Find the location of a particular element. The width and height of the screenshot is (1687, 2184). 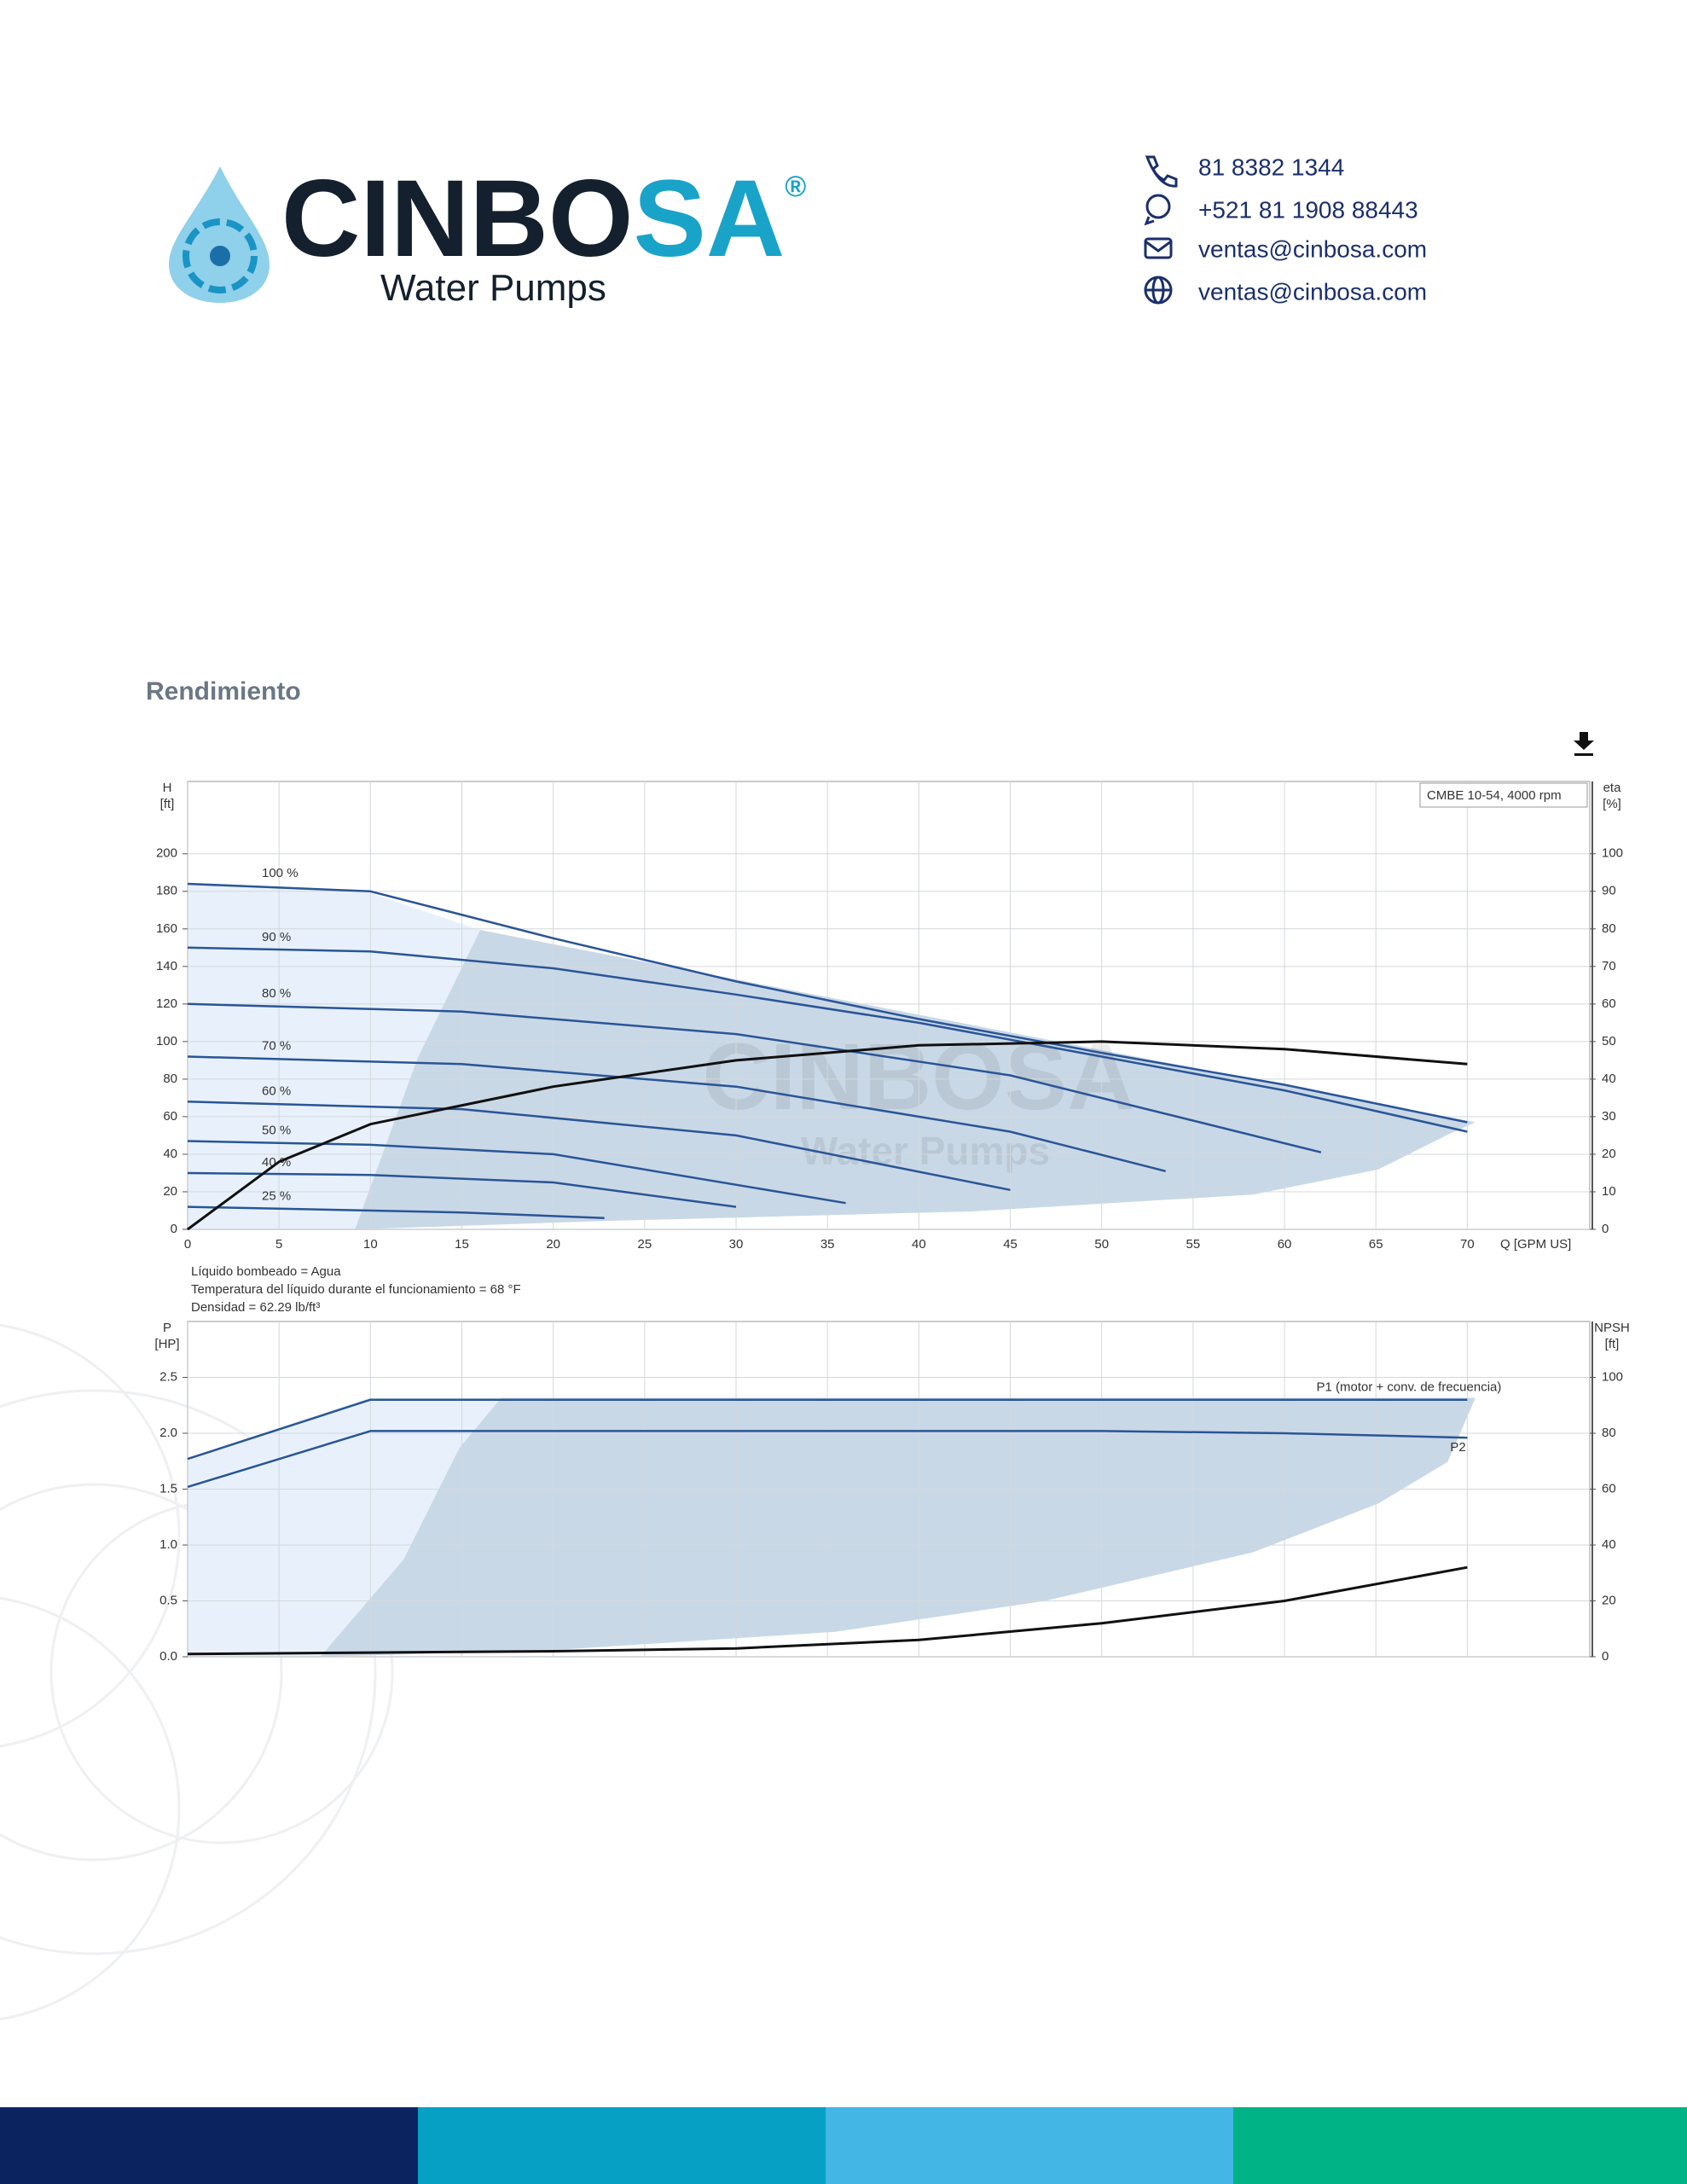

y2-axis-unit: [%] is located at coordinates (1612, 804).